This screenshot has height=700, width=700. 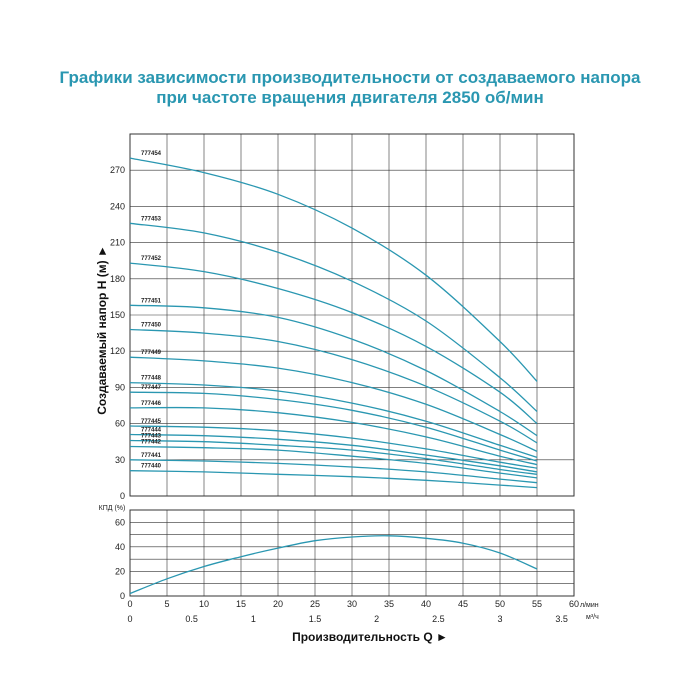 I want to click on efficiency-grid, so click(x=352, y=553).